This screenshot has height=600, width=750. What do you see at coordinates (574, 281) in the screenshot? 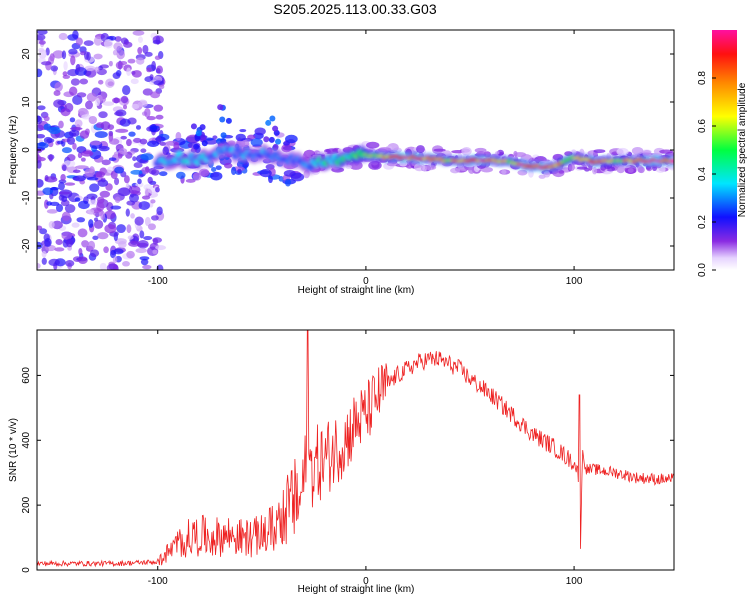
I see `spectrogram-xtick-label: 100` at bounding box center [574, 281].